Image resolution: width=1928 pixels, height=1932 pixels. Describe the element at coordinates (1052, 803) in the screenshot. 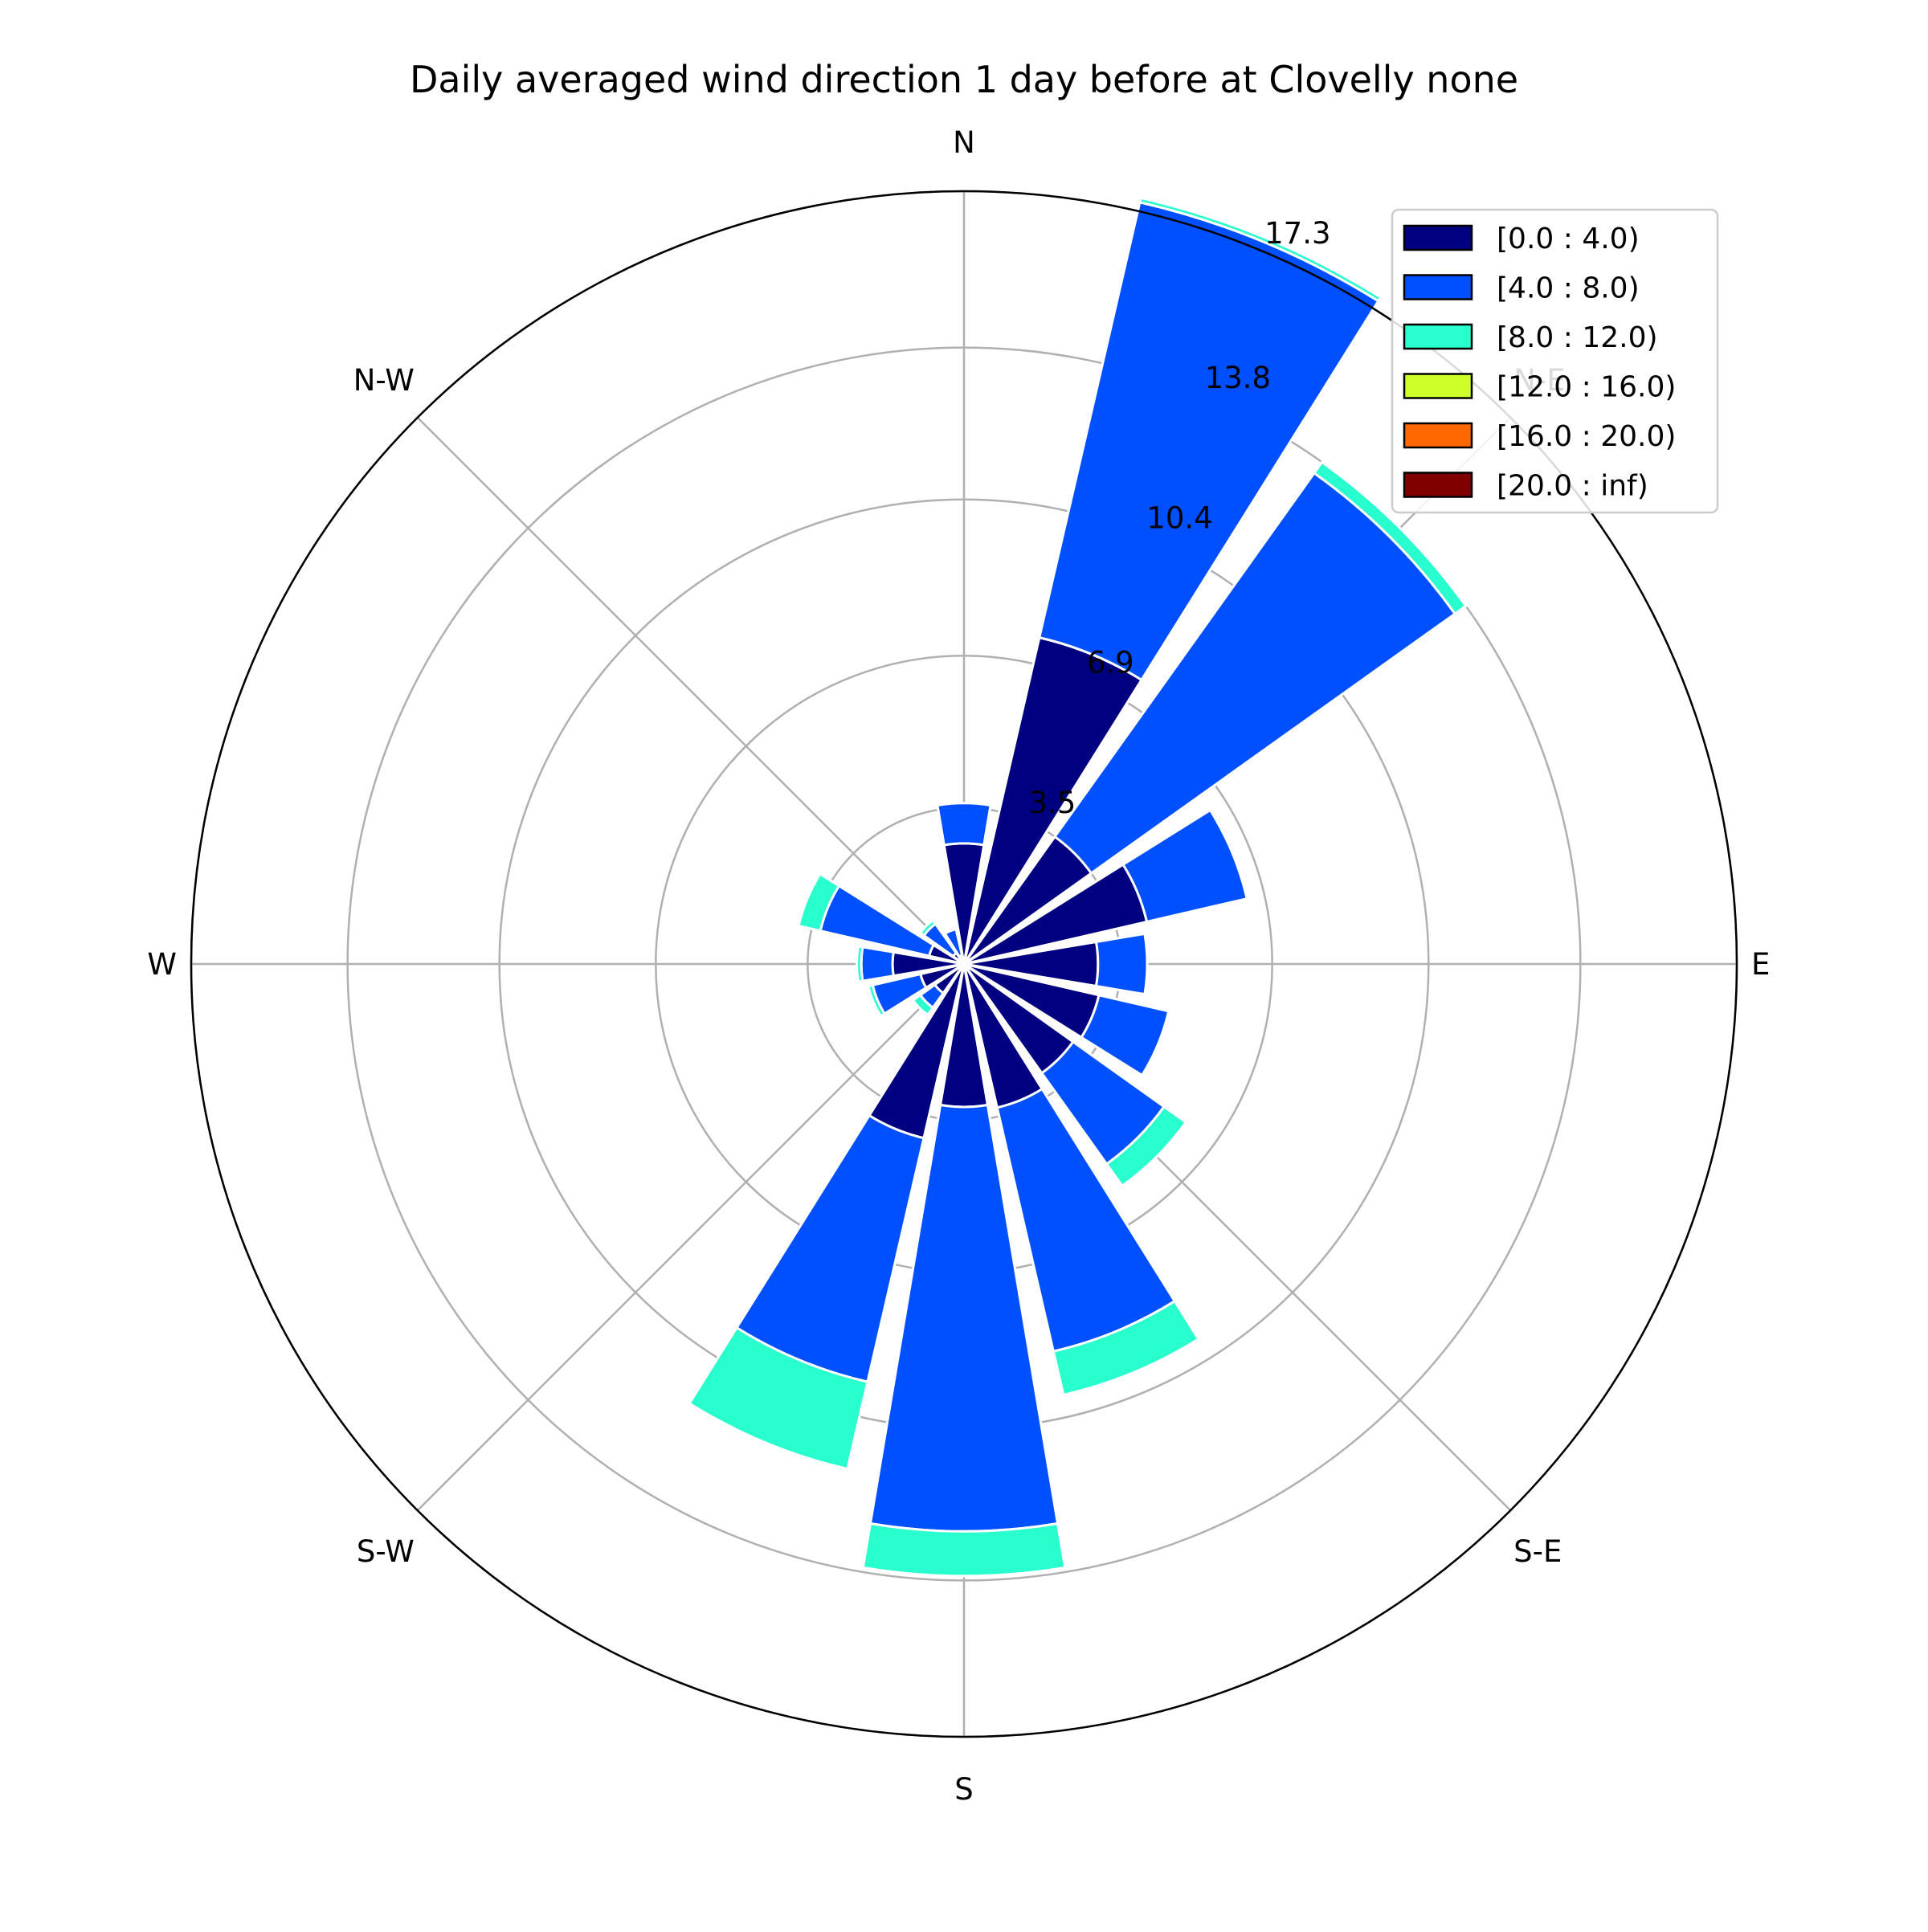

I see `radial-tick-label-0: 3.5` at that location.